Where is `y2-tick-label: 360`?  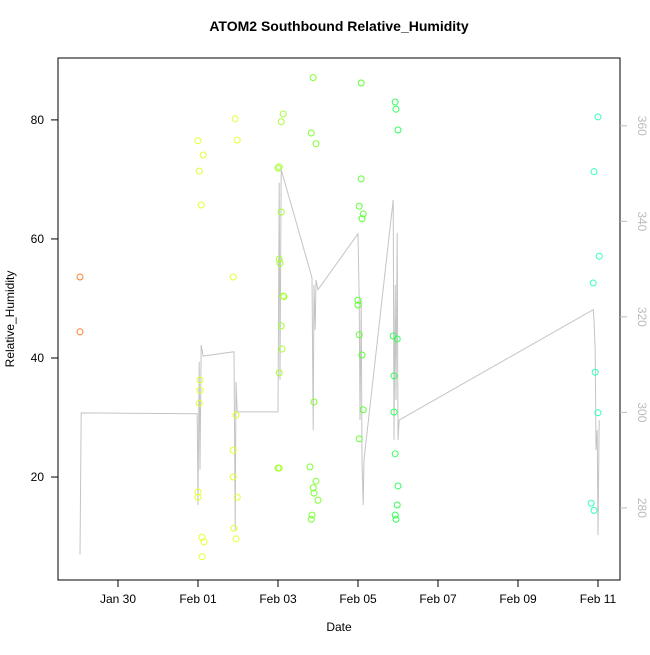
y2-tick-label: 360 is located at coordinates (642, 126).